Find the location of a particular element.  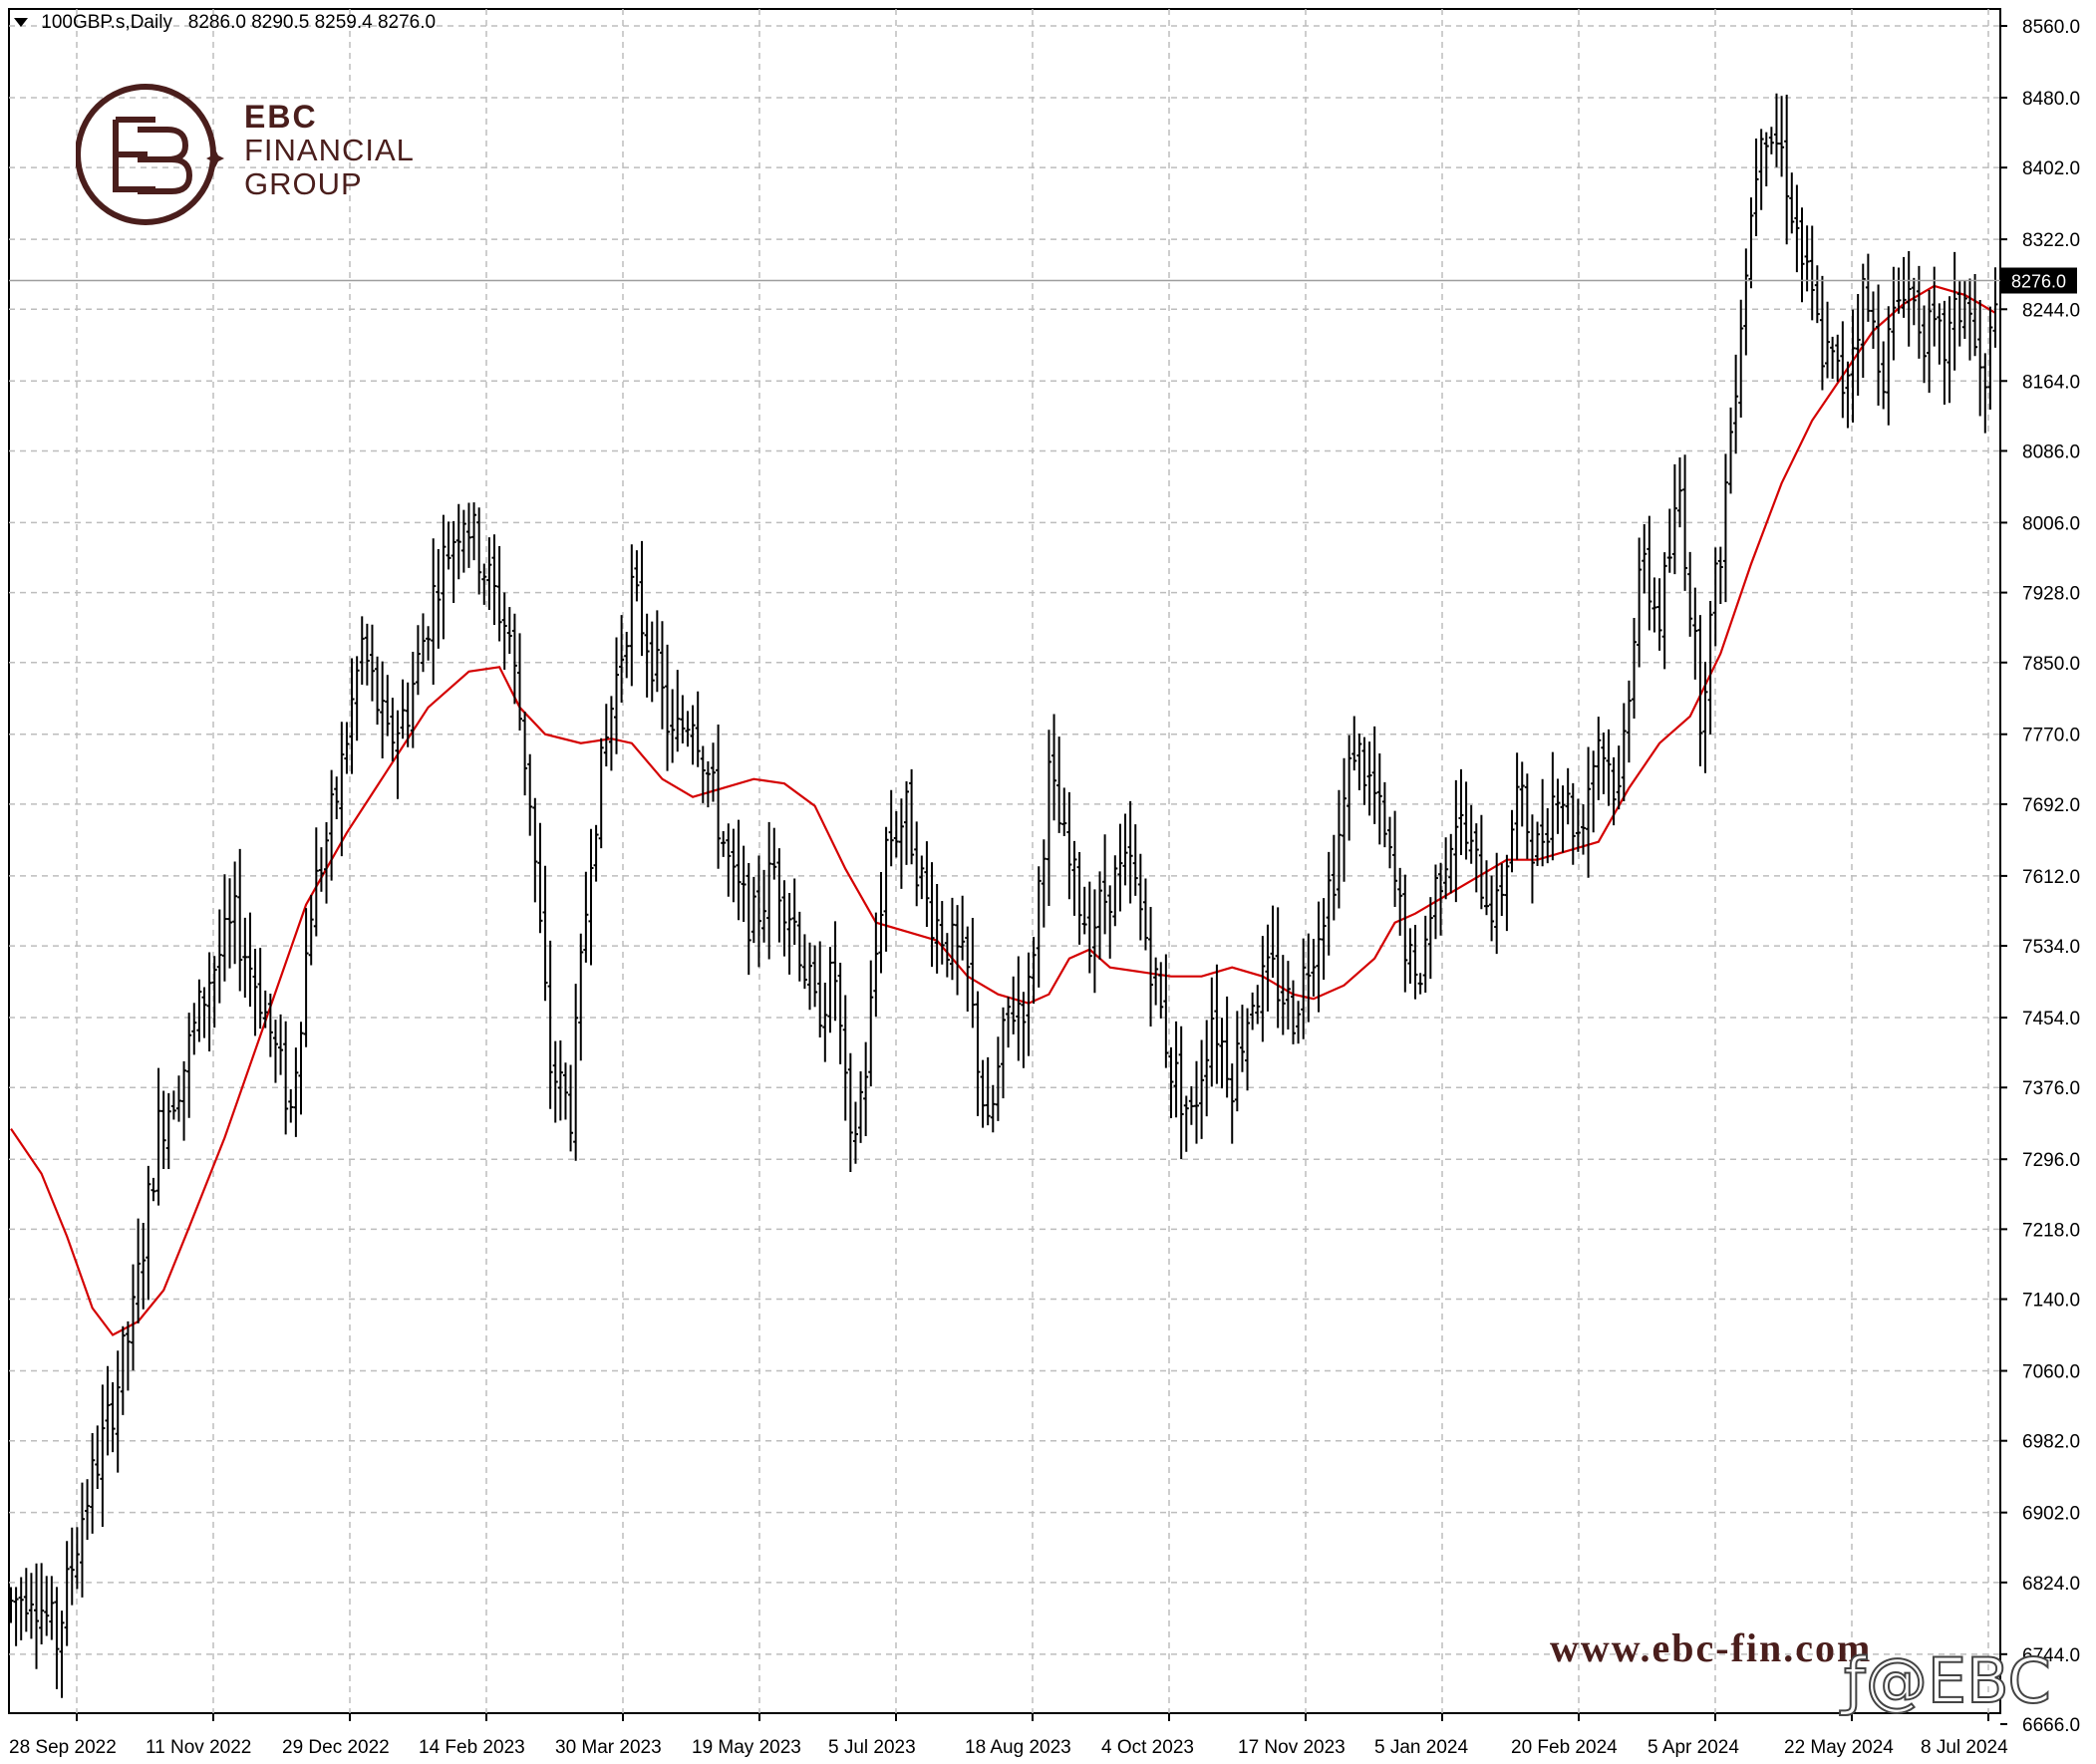

x-tick-label: 5 Jan 2024 is located at coordinates (1421, 1747).